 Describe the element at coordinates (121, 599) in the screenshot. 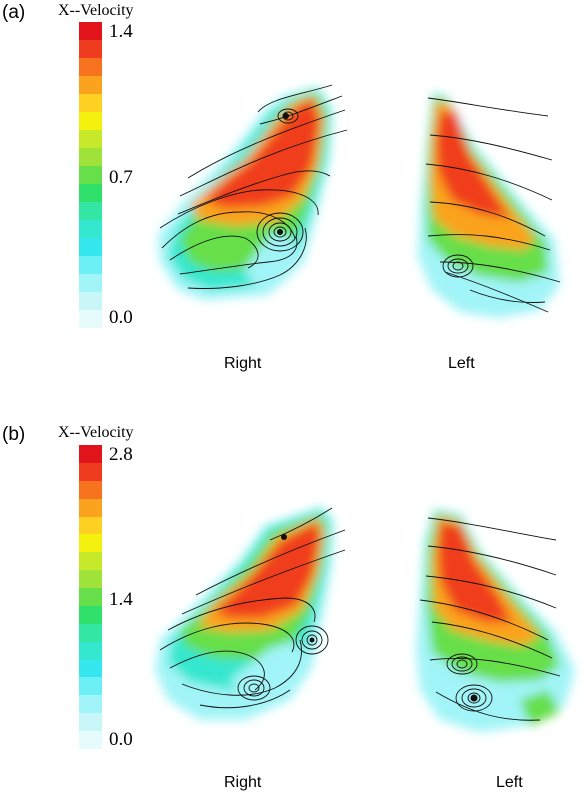

I see `colorbar-mid-label: 1.4` at that location.